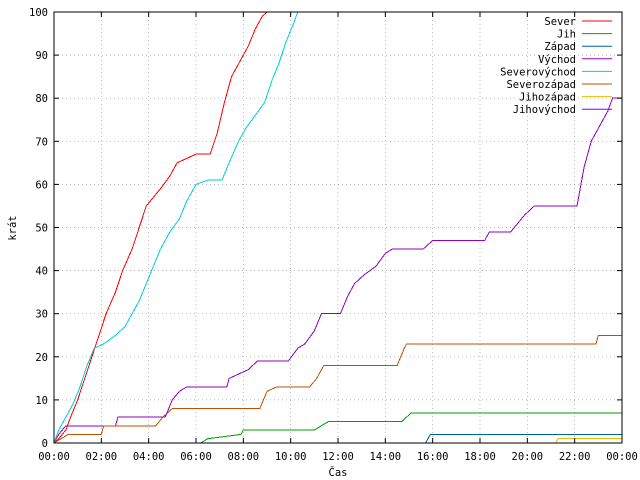 The height and width of the screenshot is (480, 640). What do you see at coordinates (557, 60) in the screenshot?
I see `legend-label: Východ` at bounding box center [557, 60].